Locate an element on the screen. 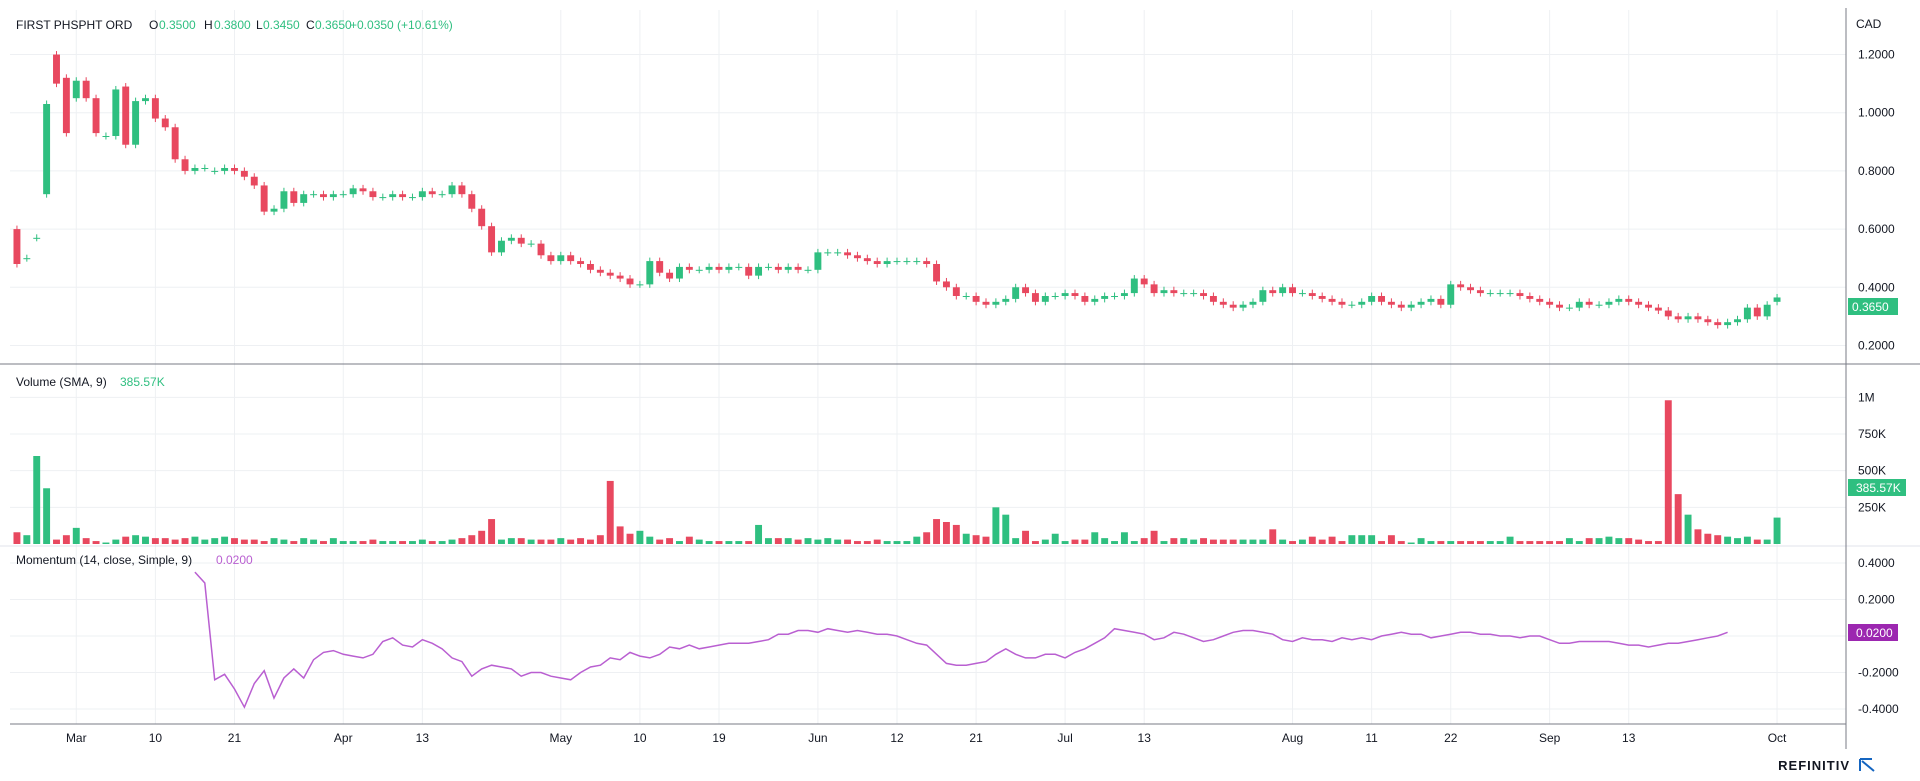  volume-tick-label: 750K is located at coordinates (1872, 434).